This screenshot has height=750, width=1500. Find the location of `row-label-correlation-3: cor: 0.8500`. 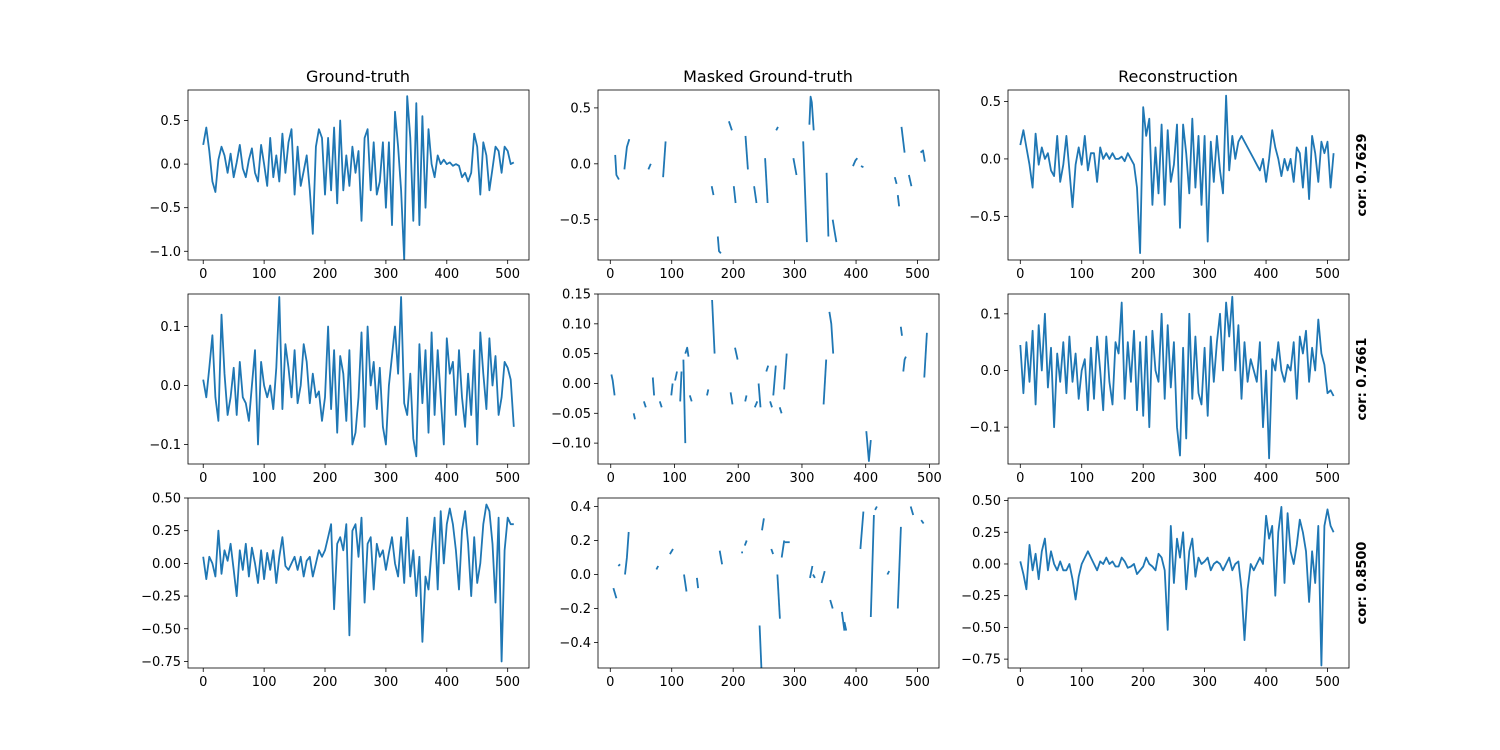

row-label-correlation-3: cor: 0.8500 is located at coordinates (1362, 583).